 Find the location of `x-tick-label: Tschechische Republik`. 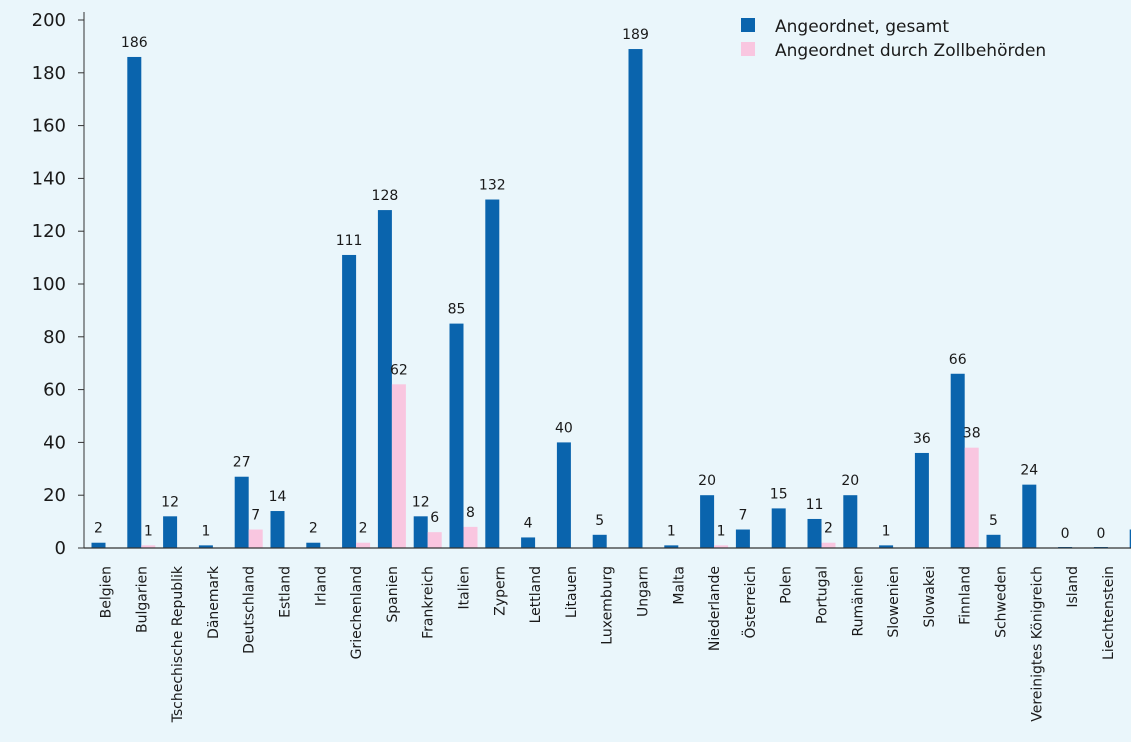

x-tick-label: Tschechische Republik is located at coordinates (178, 644).